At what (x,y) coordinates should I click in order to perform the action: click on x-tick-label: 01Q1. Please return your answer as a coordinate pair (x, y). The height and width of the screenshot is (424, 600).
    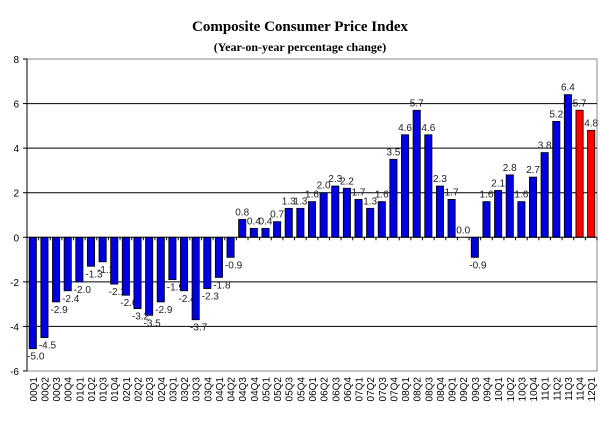
    Looking at the image, I should click on (80, 389).